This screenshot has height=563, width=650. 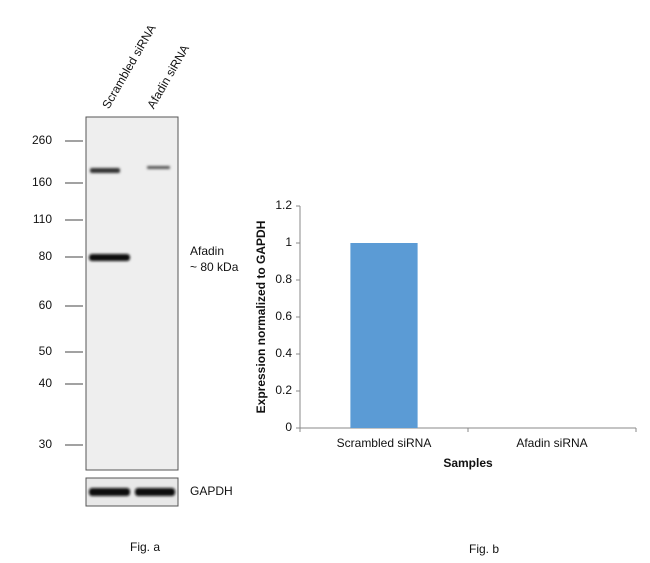 What do you see at coordinates (207, 251) in the screenshot?
I see `annotation: Afadin` at bounding box center [207, 251].